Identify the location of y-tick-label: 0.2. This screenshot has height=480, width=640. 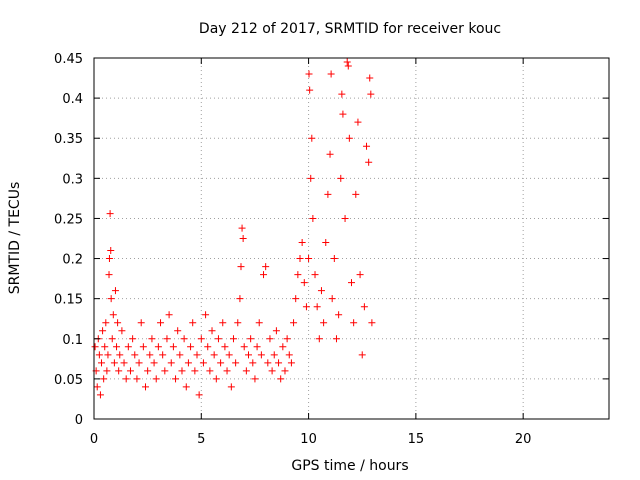
(72, 260).